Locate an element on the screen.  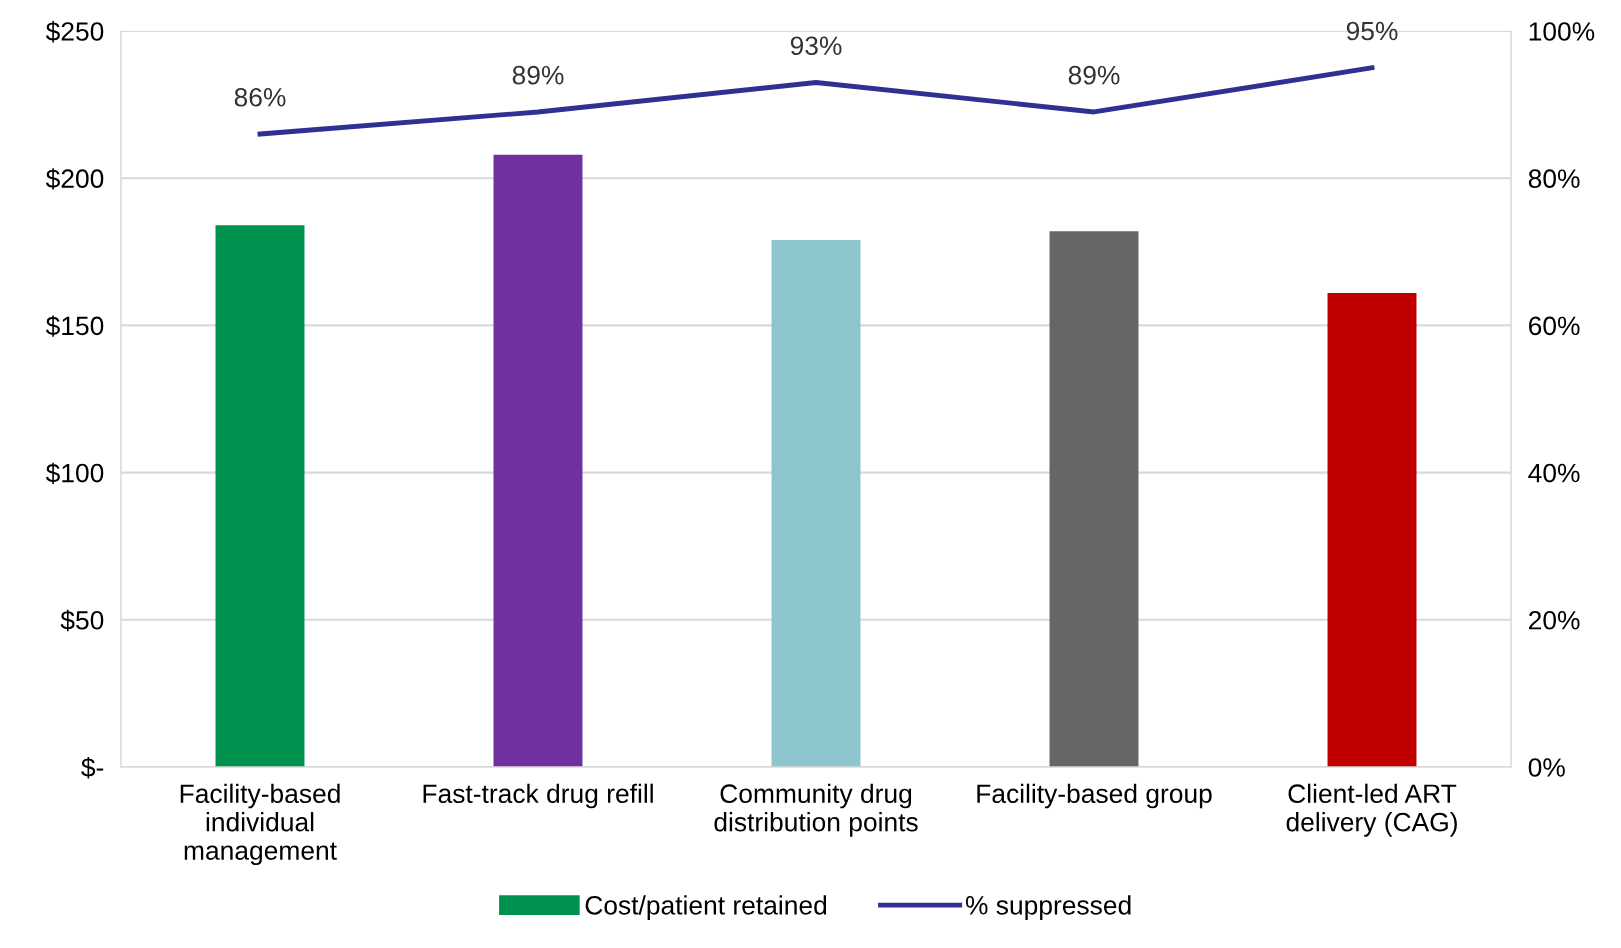
legend-label: Cost/patient retained is located at coordinates (706, 907).